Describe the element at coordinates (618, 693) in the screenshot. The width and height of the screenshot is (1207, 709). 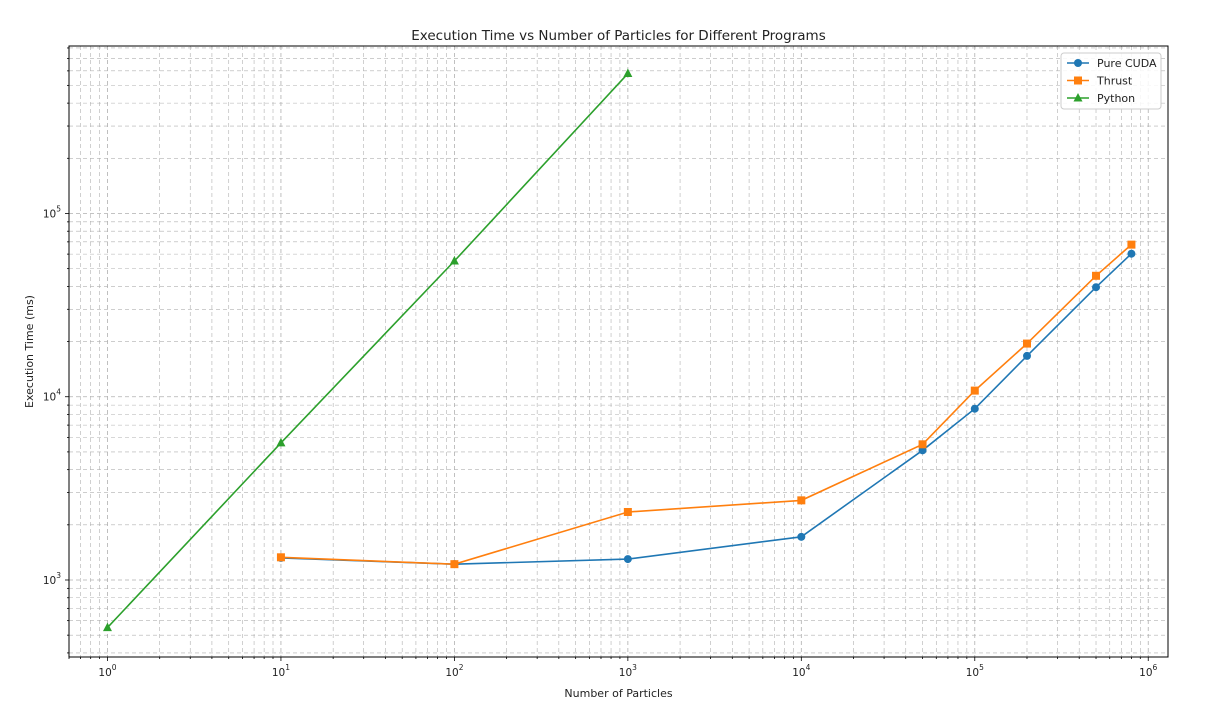
I see `x-axis-label: Number of Particles` at that location.